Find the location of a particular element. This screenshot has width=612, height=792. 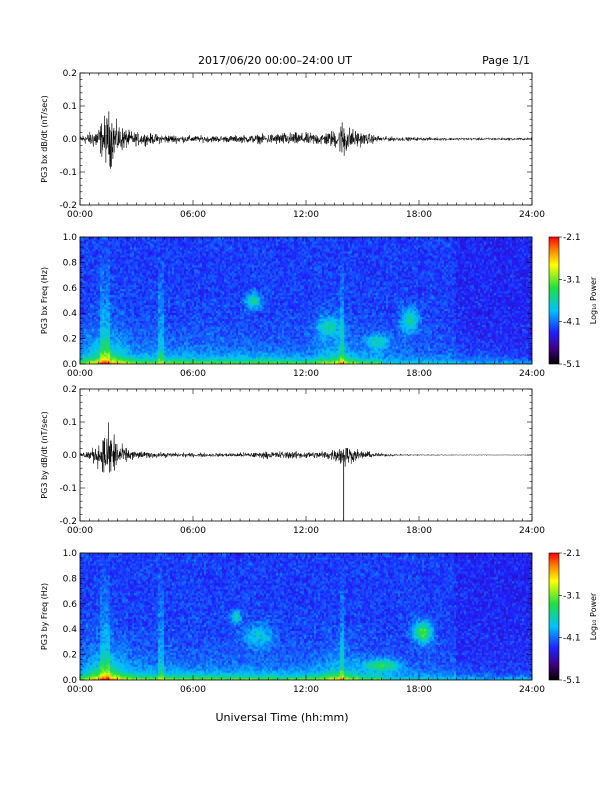

page-label: Page 1/1 is located at coordinates (506, 60).